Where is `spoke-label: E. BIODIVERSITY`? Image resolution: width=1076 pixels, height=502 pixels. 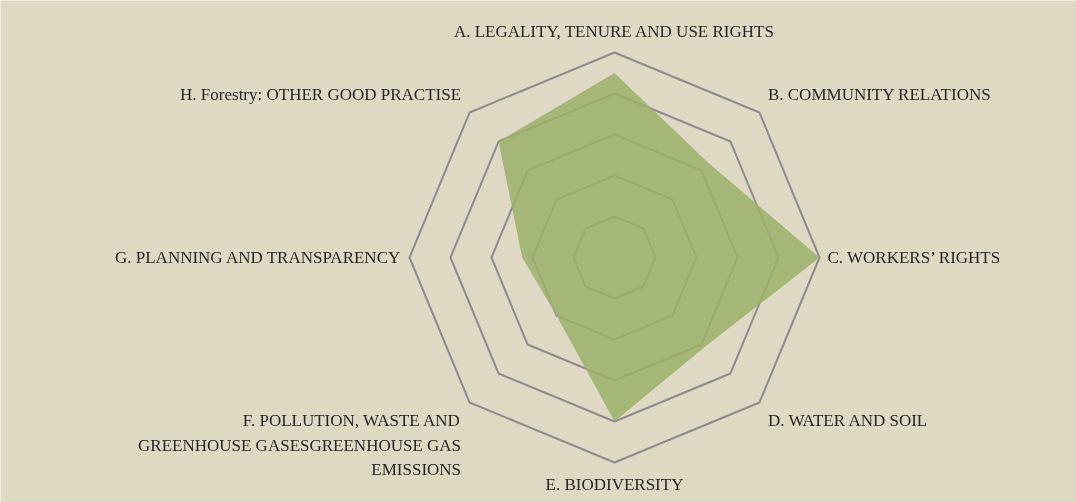 spoke-label: E. BIODIVERSITY is located at coordinates (614, 484).